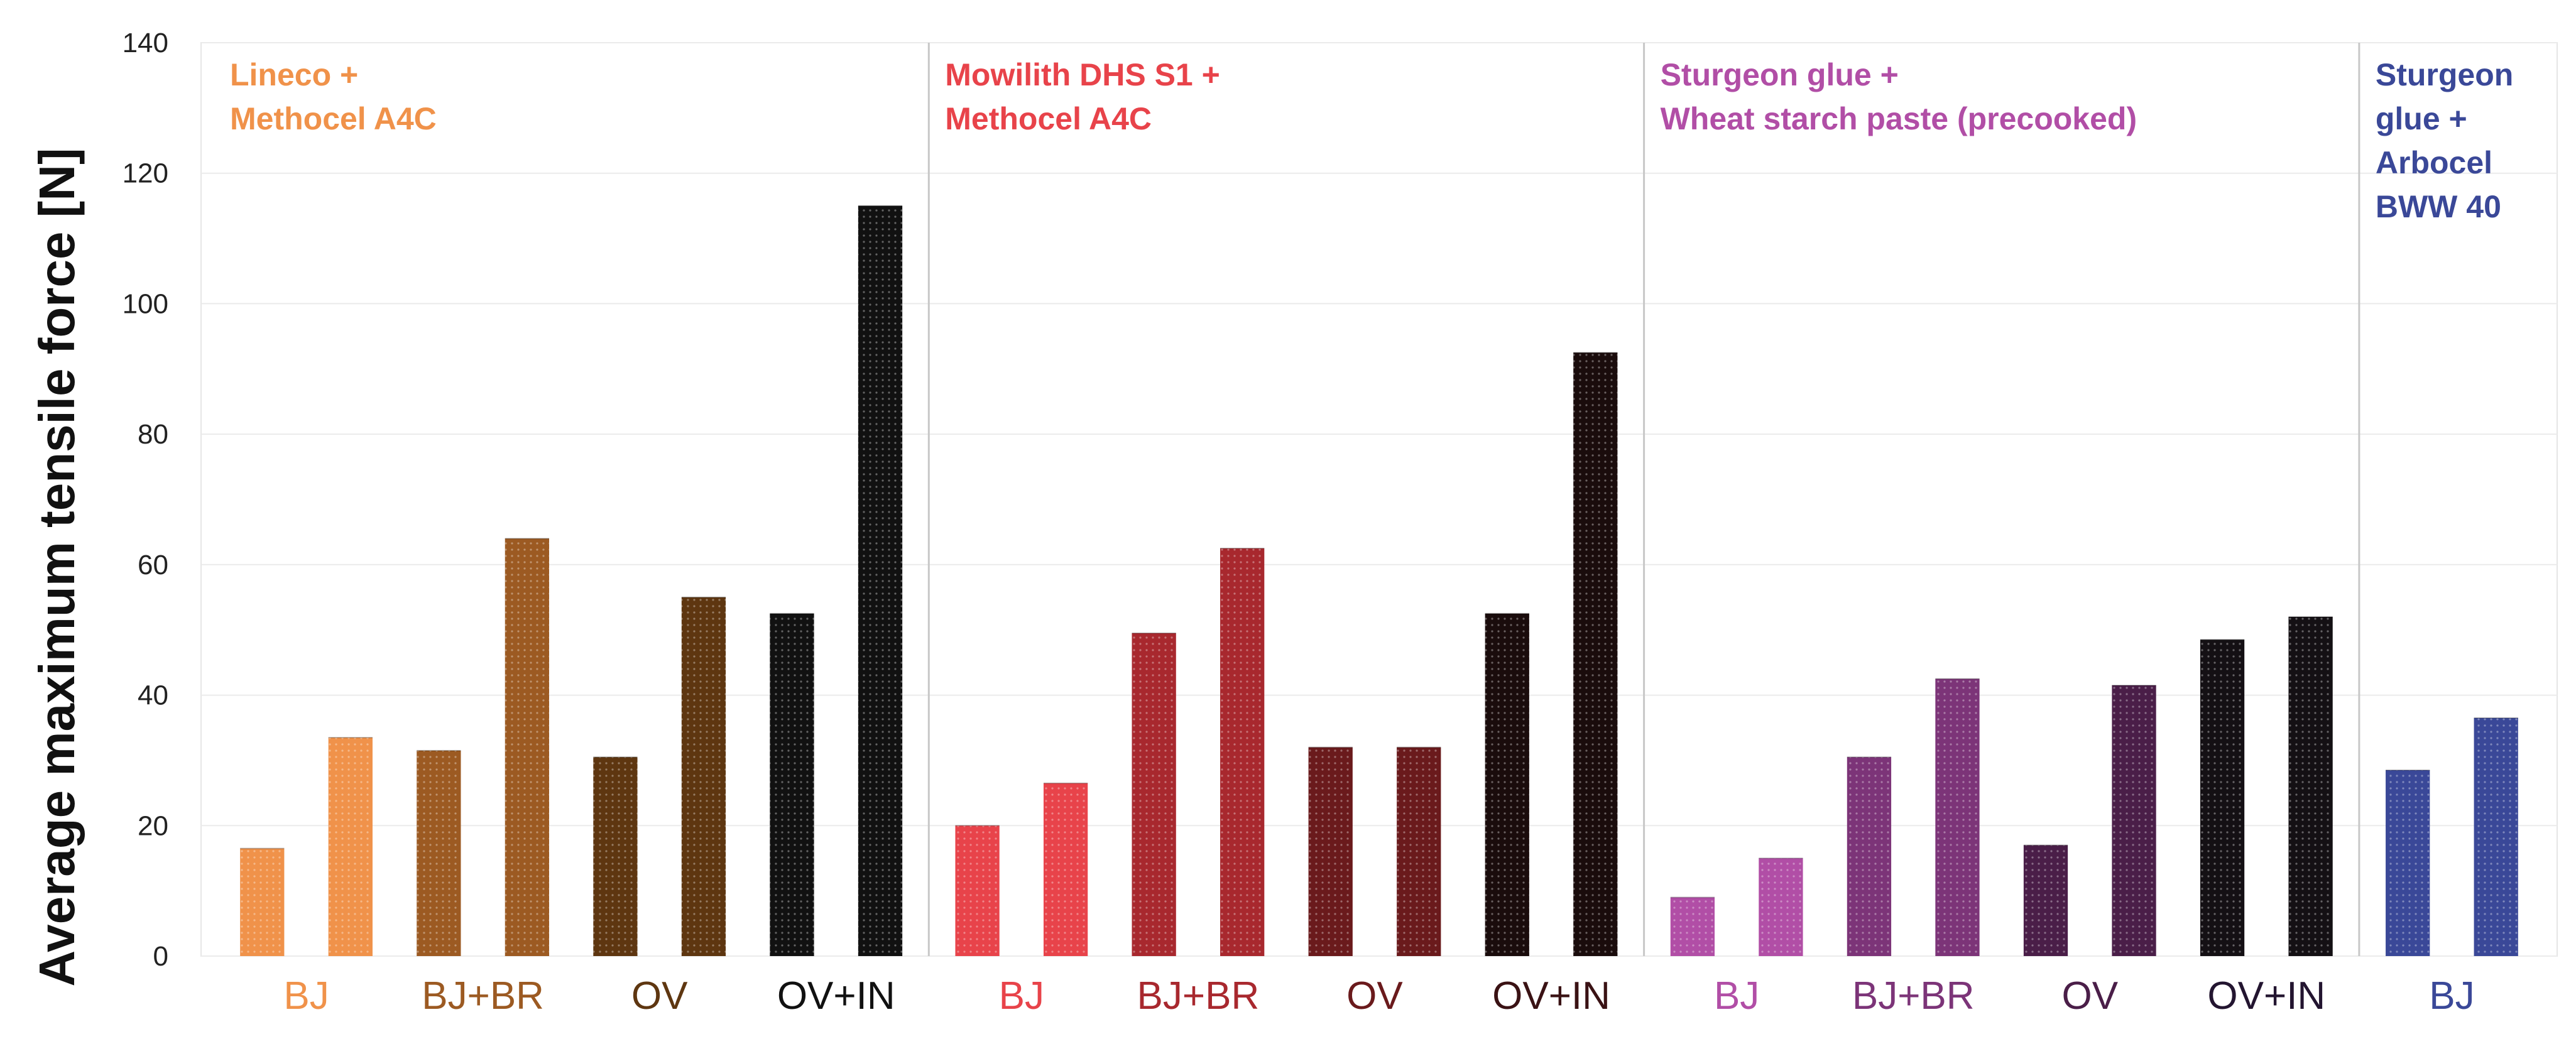  Describe the element at coordinates (1082, 74) in the screenshot. I see `panel-title-line: Mowilith DHS S1 +` at that location.